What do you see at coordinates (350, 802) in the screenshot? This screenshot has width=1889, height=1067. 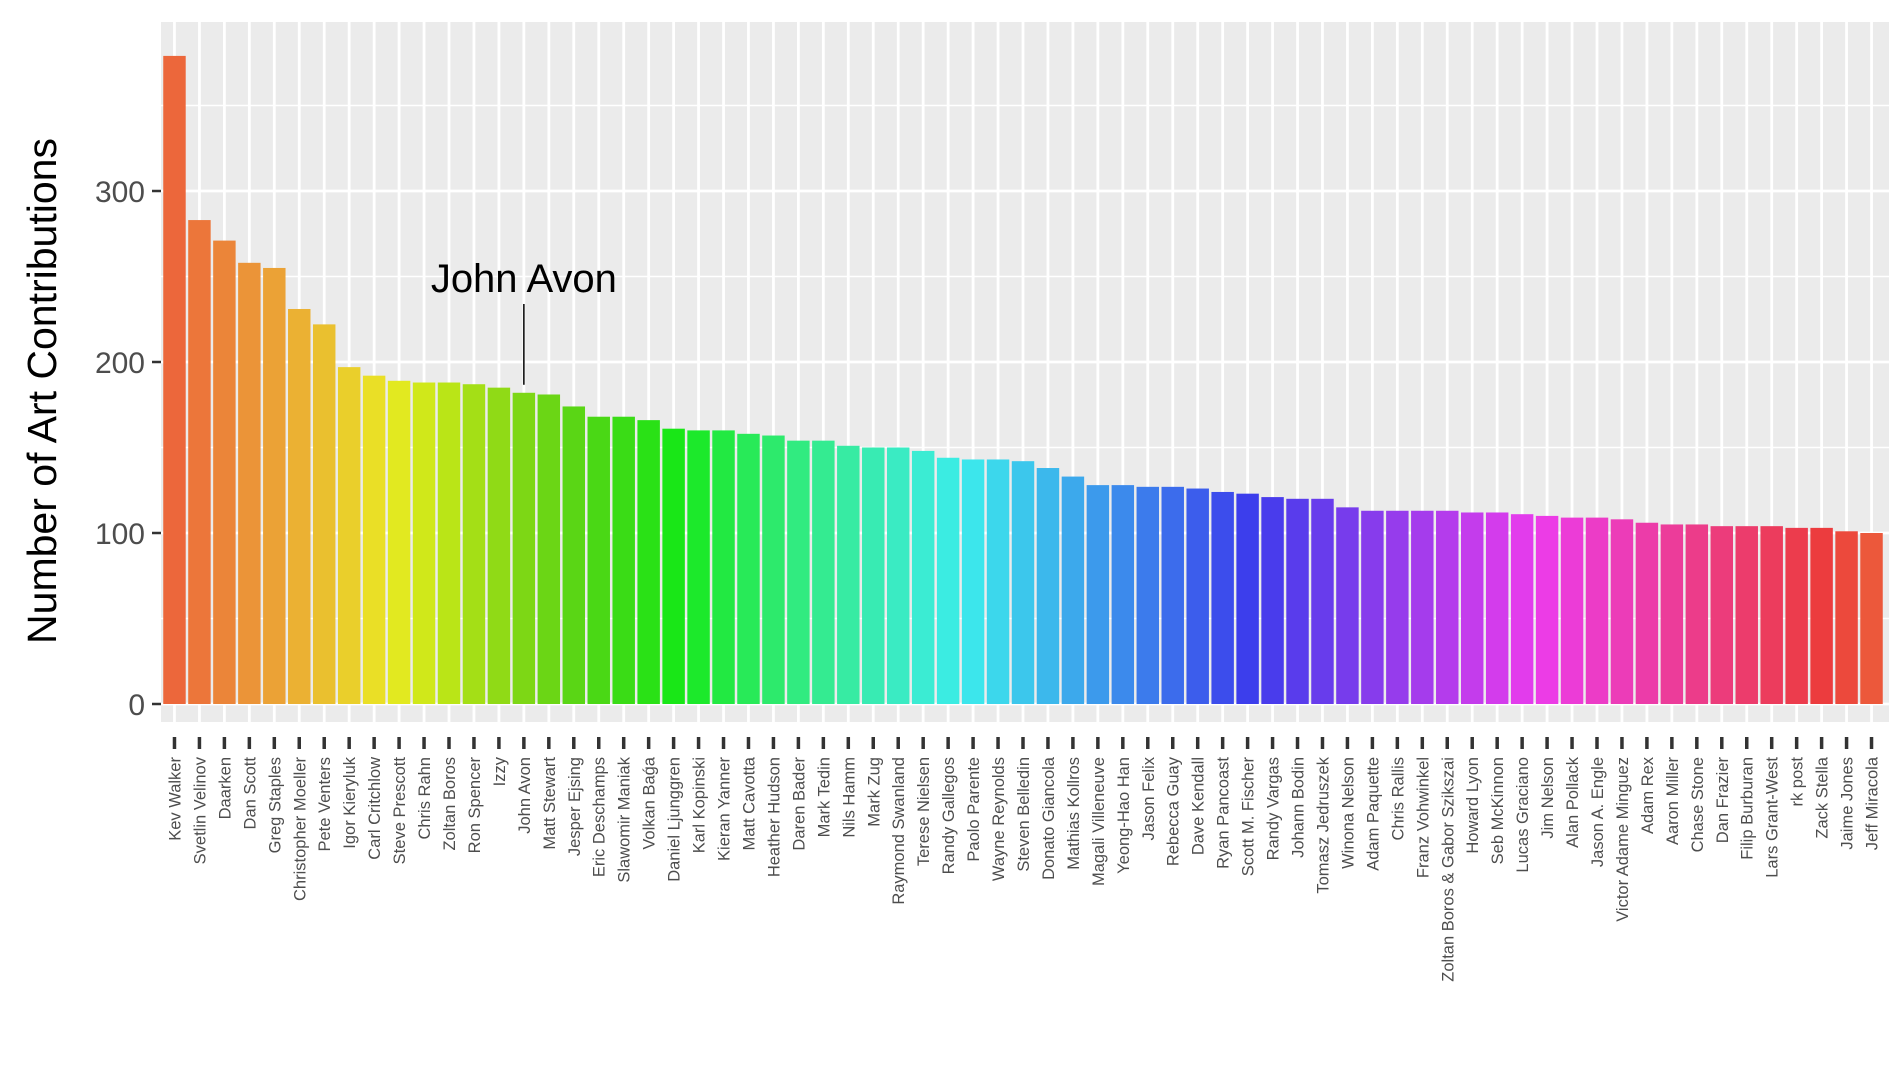 I see `x-tick-label: Igor Kieryluk` at bounding box center [350, 802].